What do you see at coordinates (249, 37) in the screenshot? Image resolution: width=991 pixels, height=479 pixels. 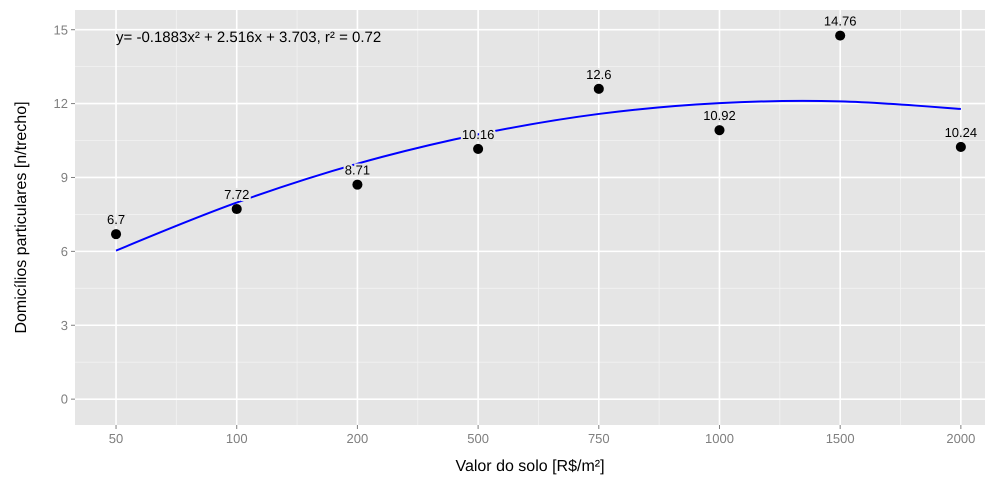 I see `annotation: y= -0.1883x² + 2.516x + 3.703, r² = 0.72` at bounding box center [249, 37].